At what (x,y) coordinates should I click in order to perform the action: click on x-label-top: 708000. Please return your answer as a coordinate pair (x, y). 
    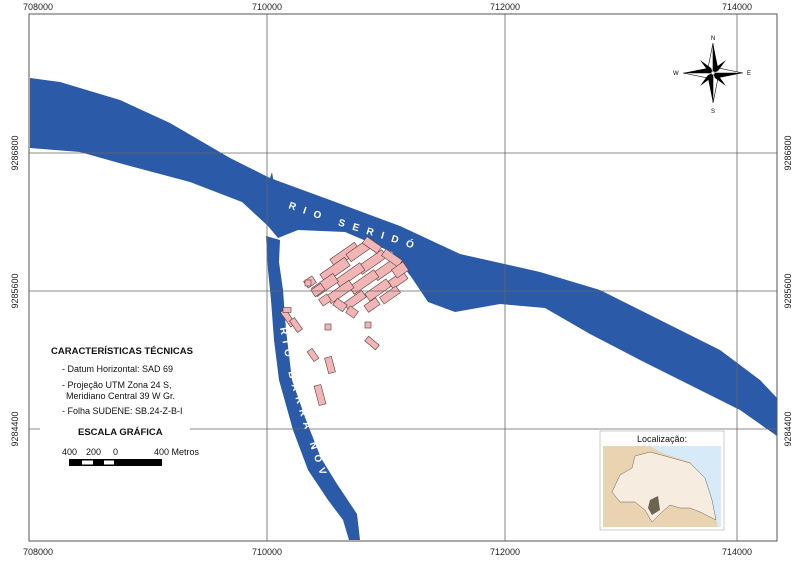
    Looking at the image, I should click on (38, 7).